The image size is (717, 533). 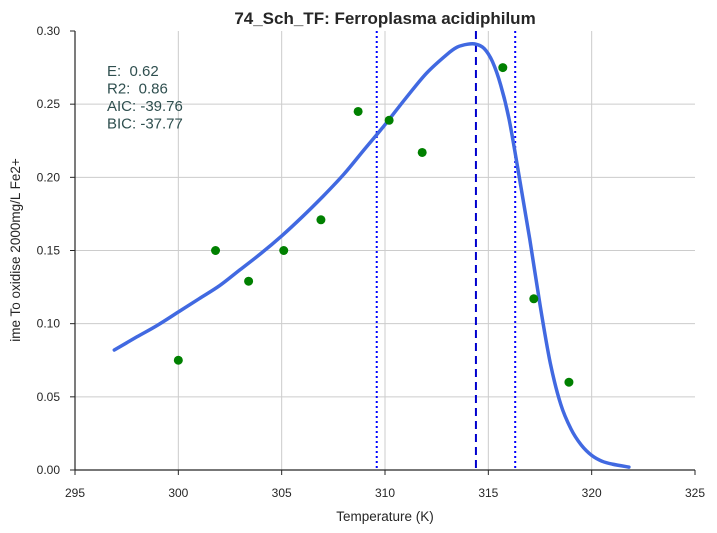 What do you see at coordinates (49, 31) in the screenshot?
I see `y-tick-label: 0.30` at bounding box center [49, 31].